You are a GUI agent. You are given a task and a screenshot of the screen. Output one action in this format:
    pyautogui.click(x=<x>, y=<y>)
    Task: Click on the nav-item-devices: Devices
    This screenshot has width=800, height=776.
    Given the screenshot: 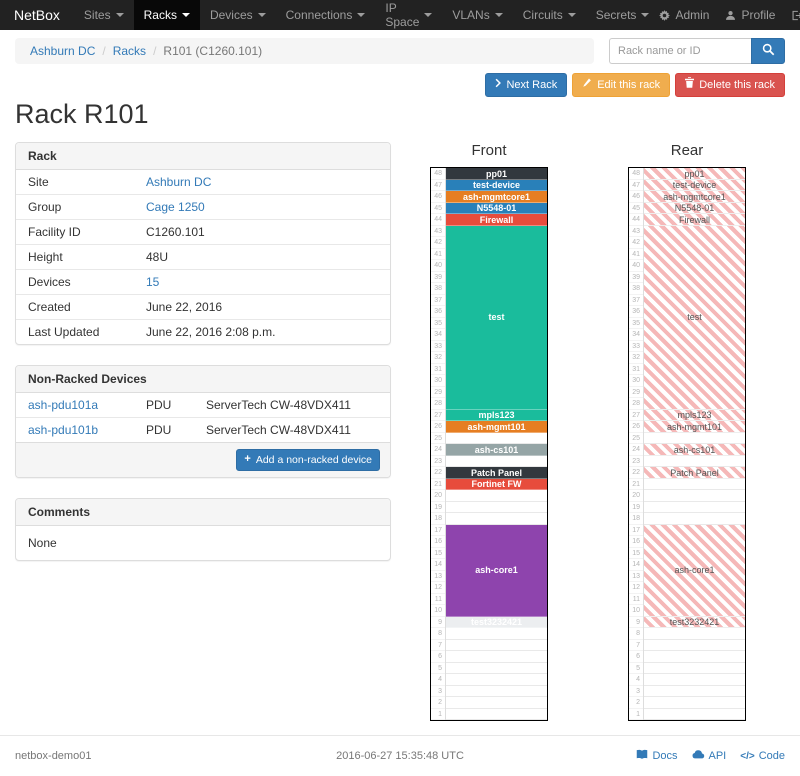 What is the action you would take?
    pyautogui.click(x=238, y=15)
    